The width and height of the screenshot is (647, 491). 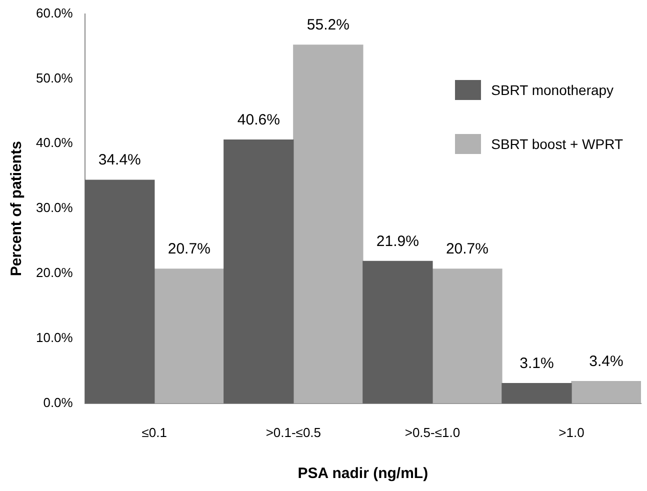 I want to click on x-tick-label: >1.0, so click(x=571, y=432).